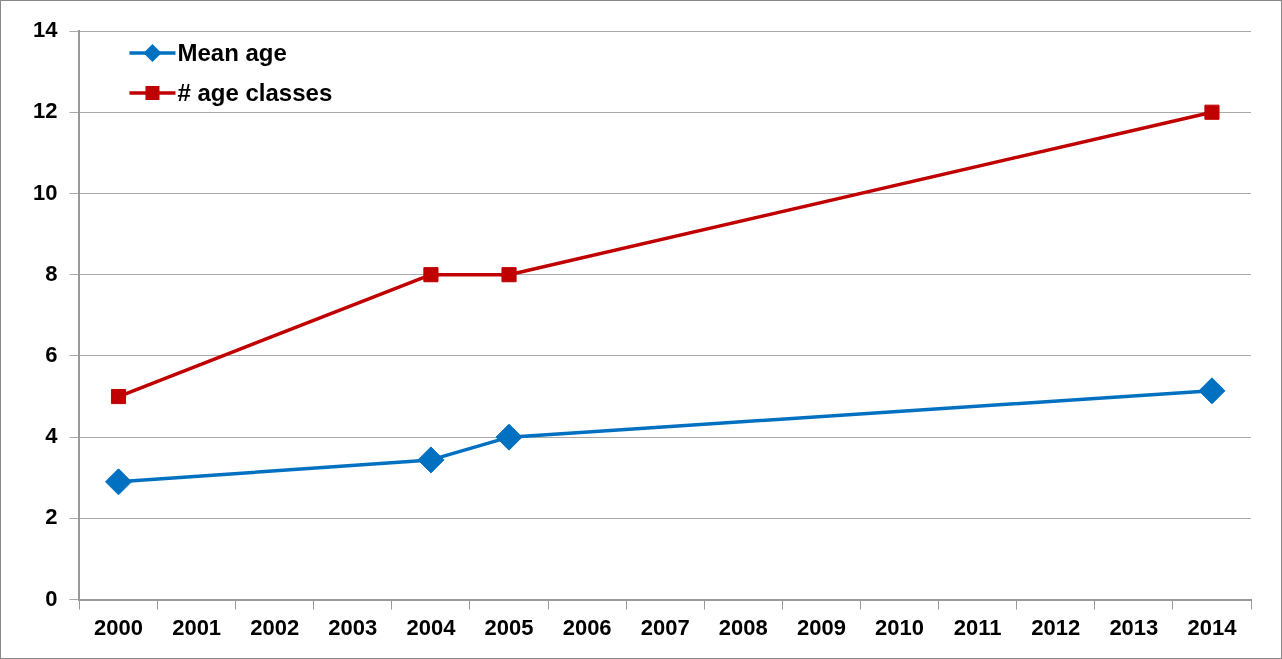 The image size is (1282, 659). Describe the element at coordinates (51, 354) in the screenshot. I see `y-tick-label: 6` at that location.